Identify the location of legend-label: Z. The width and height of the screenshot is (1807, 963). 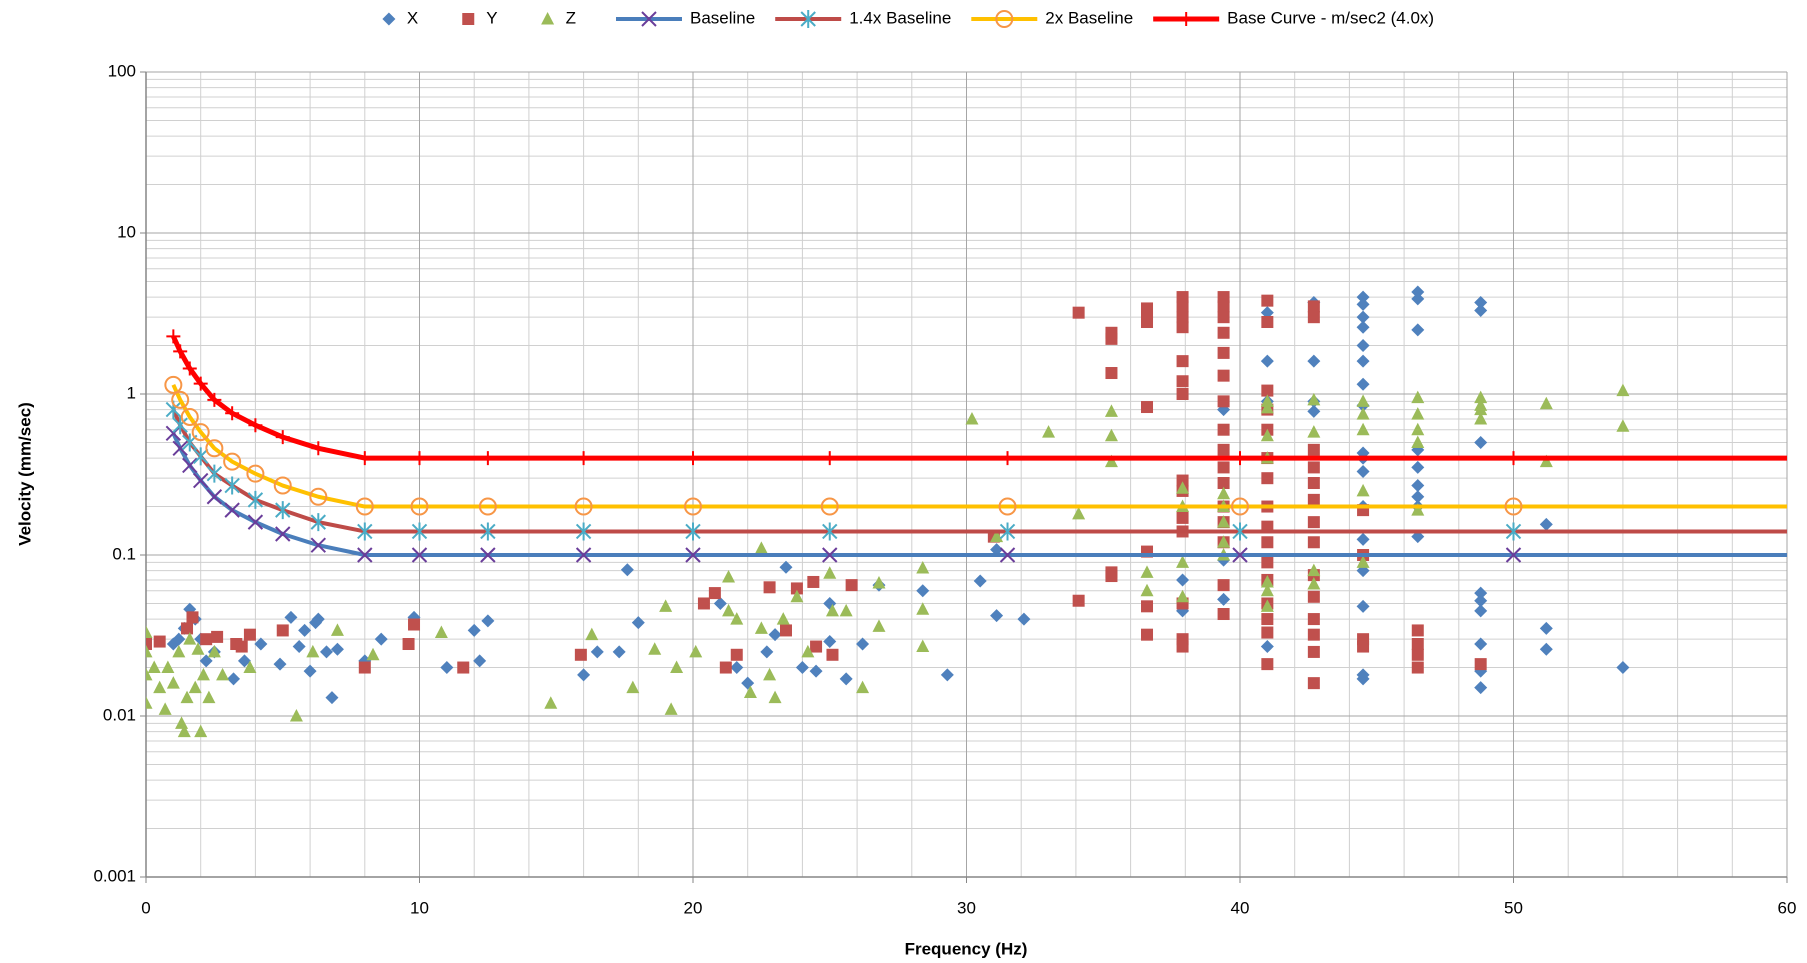
(571, 17).